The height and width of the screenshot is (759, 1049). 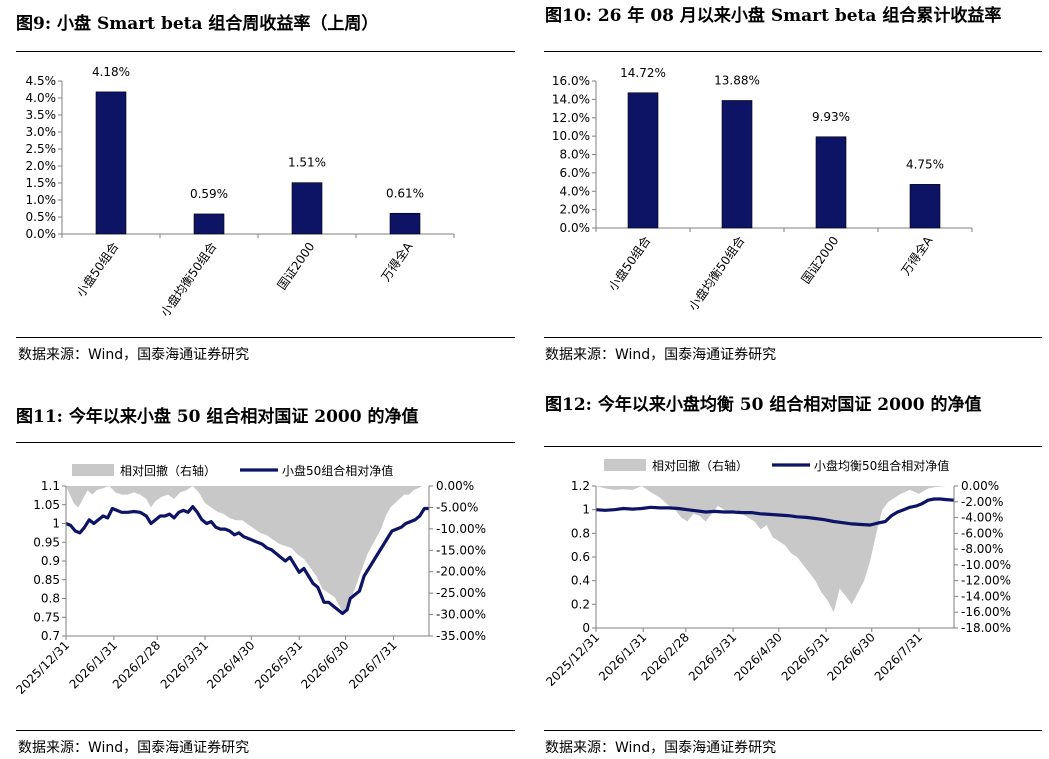 I want to click on y-tick-label: 3.5%, so click(x=41, y=115).